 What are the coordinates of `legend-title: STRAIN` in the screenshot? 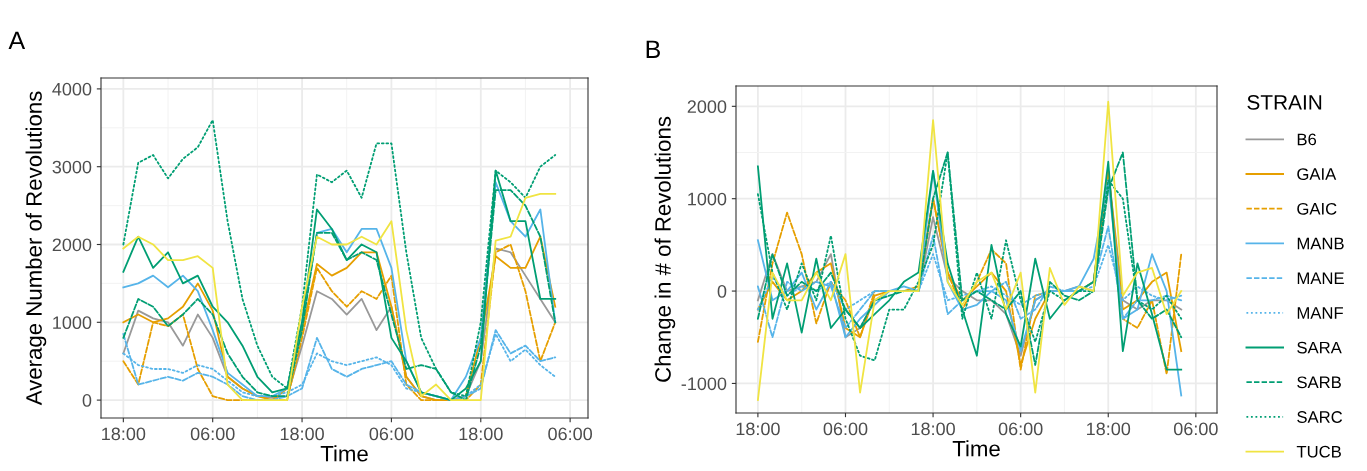 It's located at (1284, 102).